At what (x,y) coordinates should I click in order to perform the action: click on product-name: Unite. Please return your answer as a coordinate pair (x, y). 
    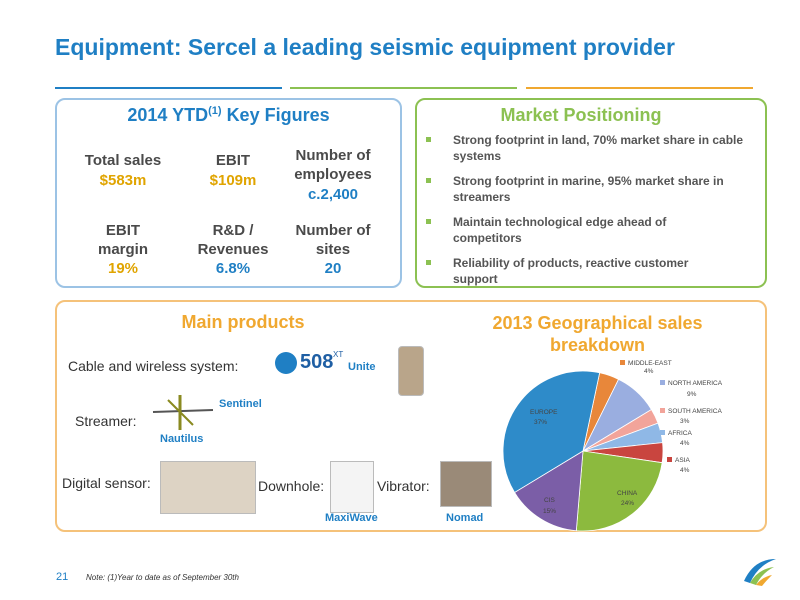
    Looking at the image, I should click on (362, 367).